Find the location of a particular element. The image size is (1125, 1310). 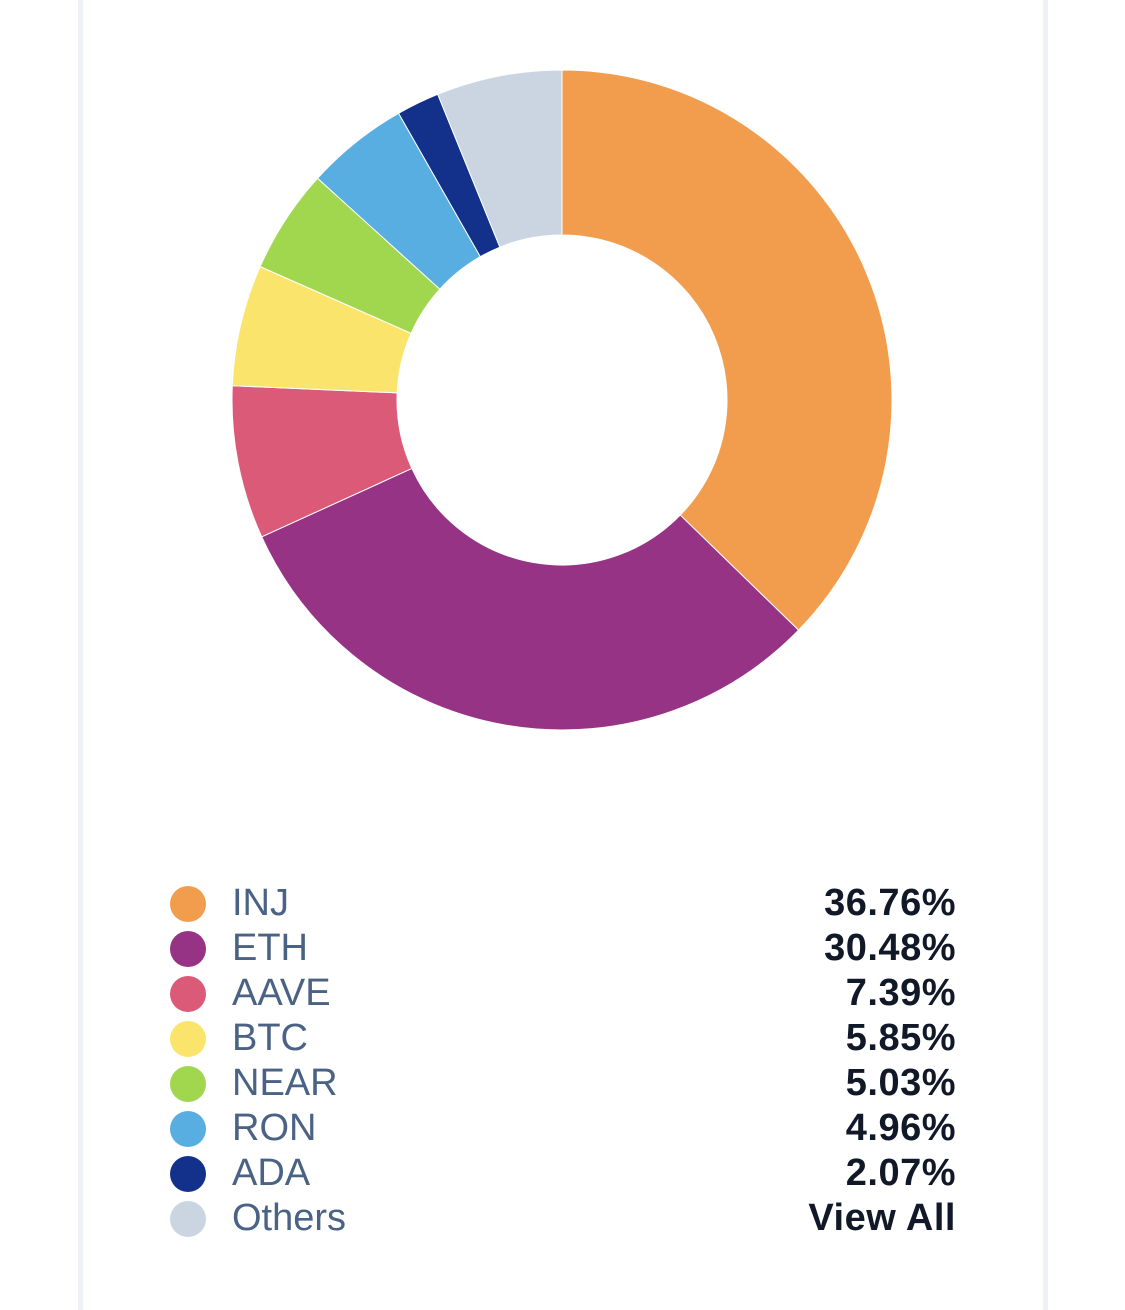

legend-value: 4.96% is located at coordinates (900, 1128).